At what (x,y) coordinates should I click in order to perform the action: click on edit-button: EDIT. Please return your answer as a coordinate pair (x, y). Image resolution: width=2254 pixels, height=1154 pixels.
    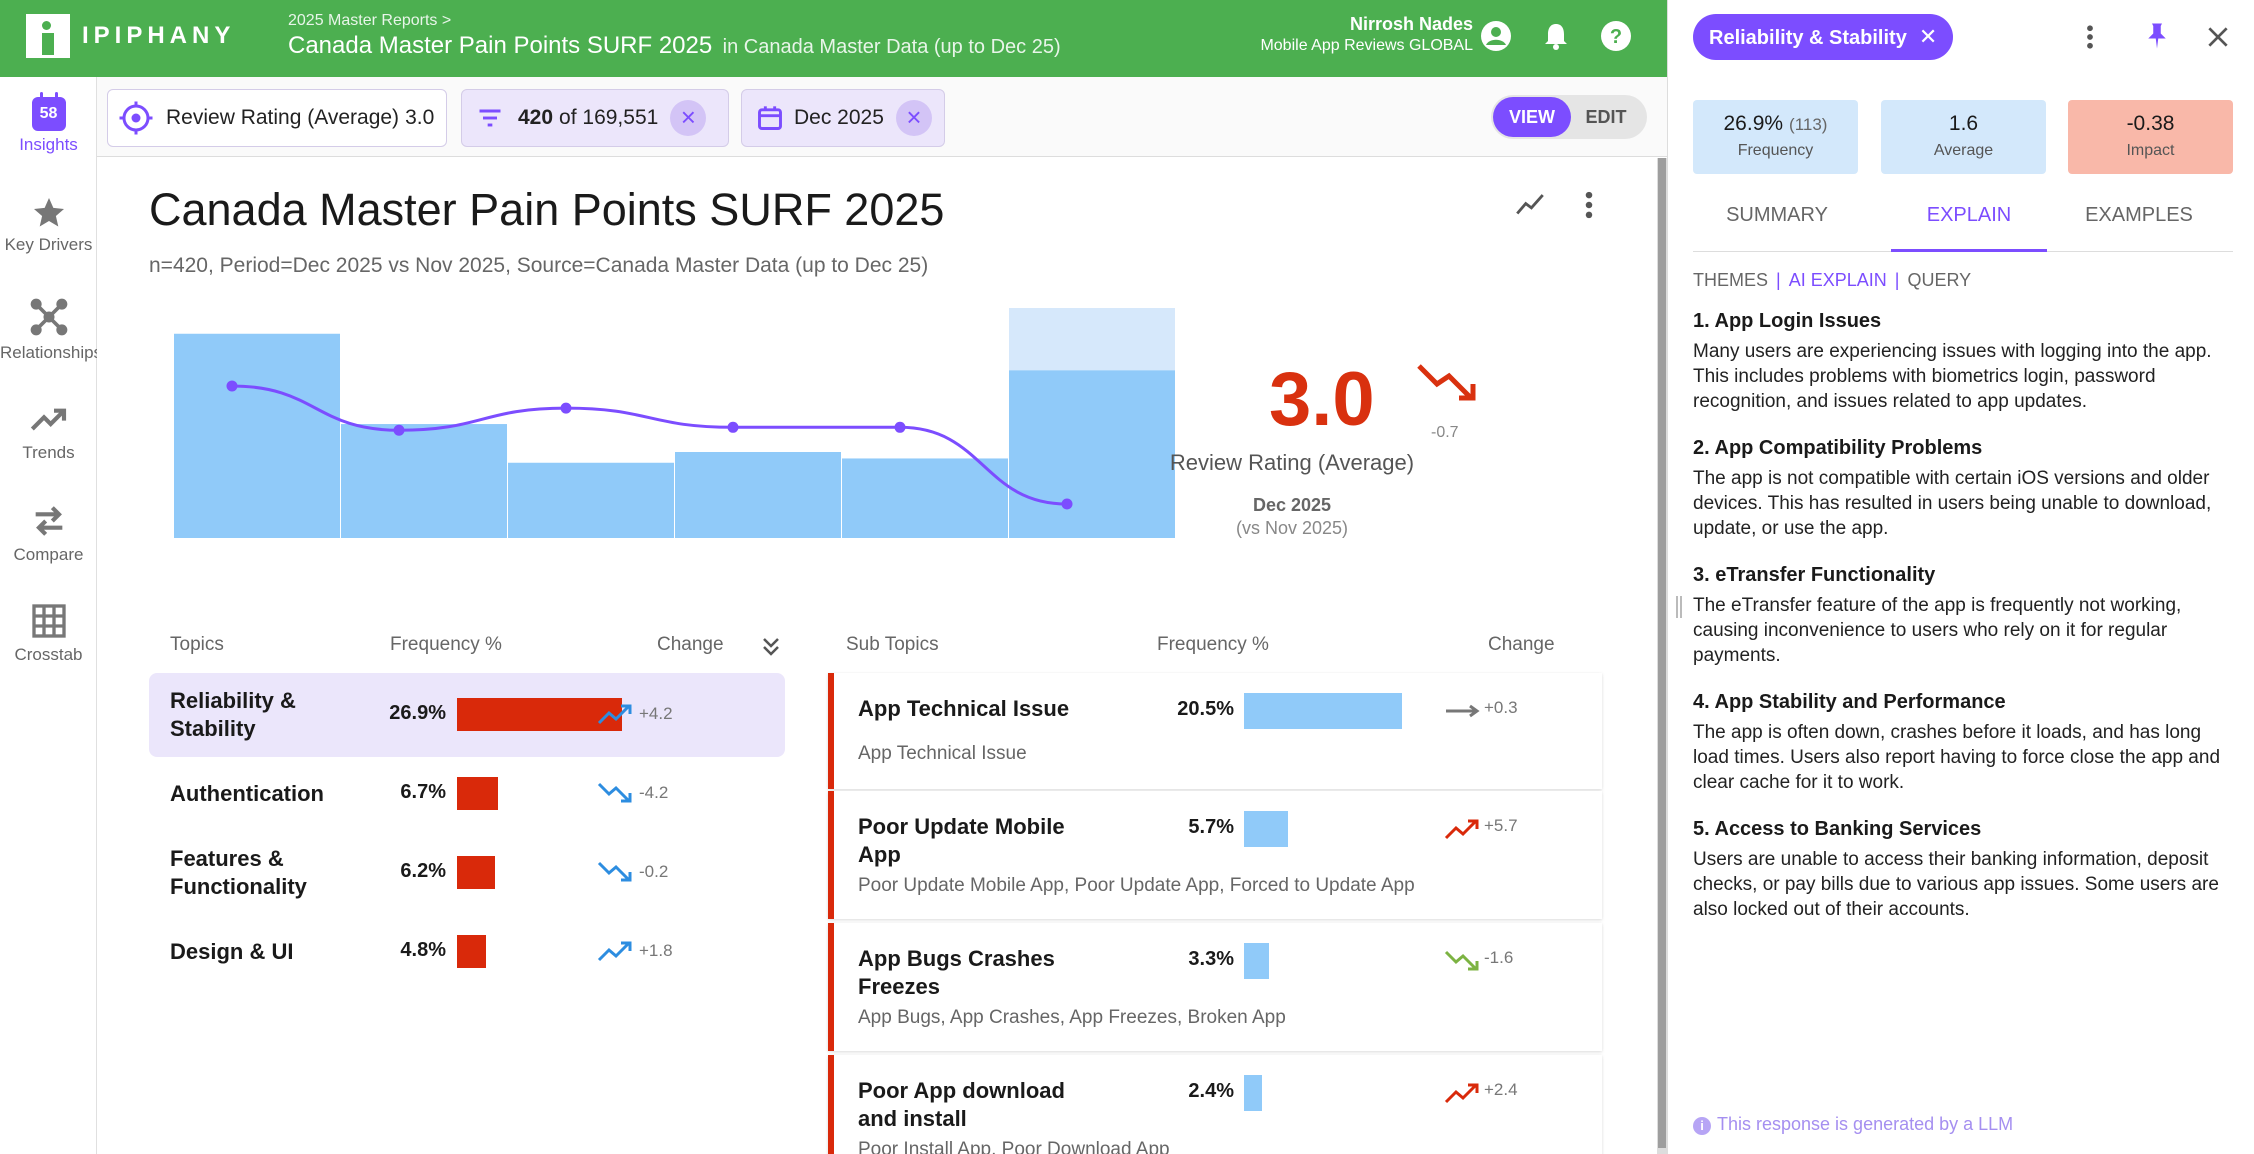
    Looking at the image, I should click on (1606, 117).